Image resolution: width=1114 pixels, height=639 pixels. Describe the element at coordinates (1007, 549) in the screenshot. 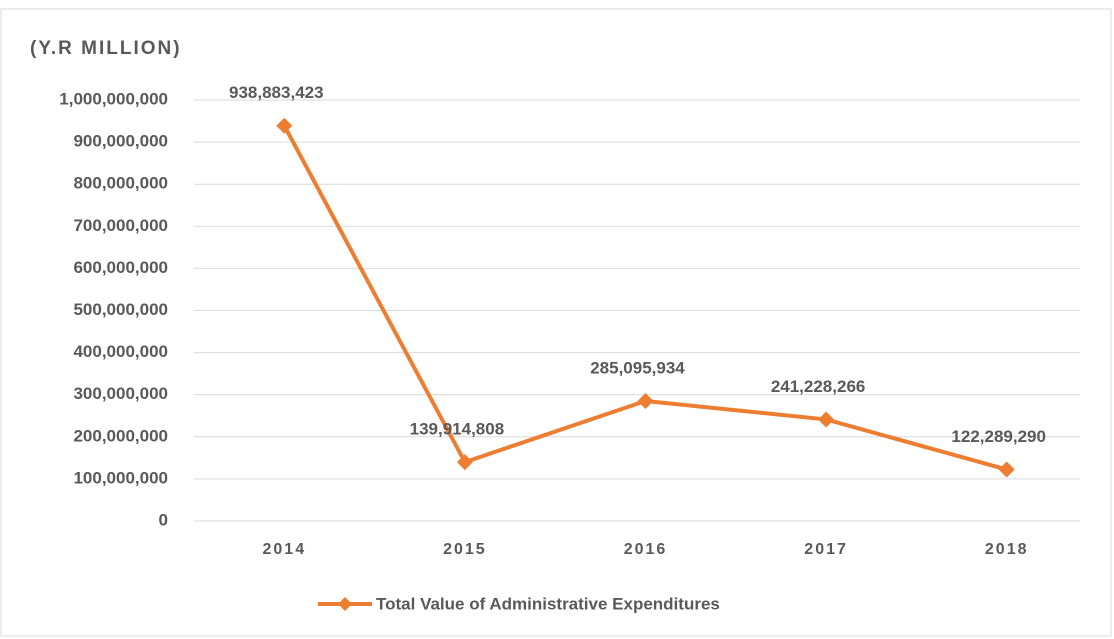

I see `x-tick-label: 2018` at that location.